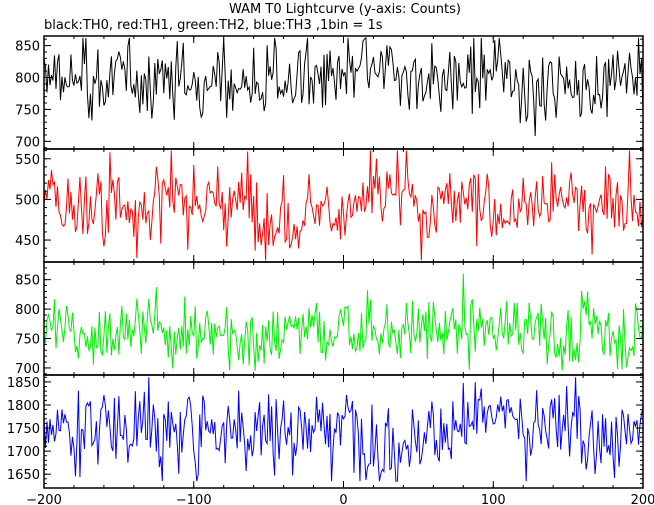 This screenshot has height=505, width=654. Describe the element at coordinates (27, 200) in the screenshot. I see `y-tick-label: 500` at that location.